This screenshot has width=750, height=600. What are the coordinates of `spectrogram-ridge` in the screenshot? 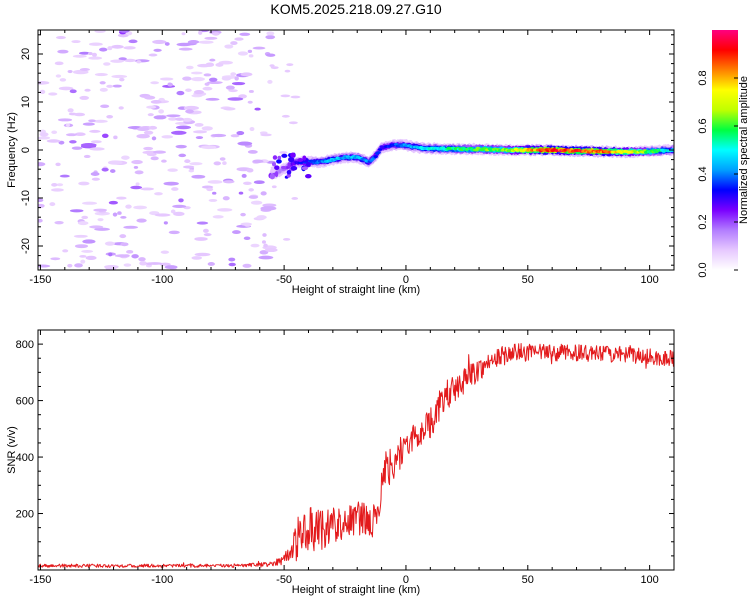 It's located at (471, 159).